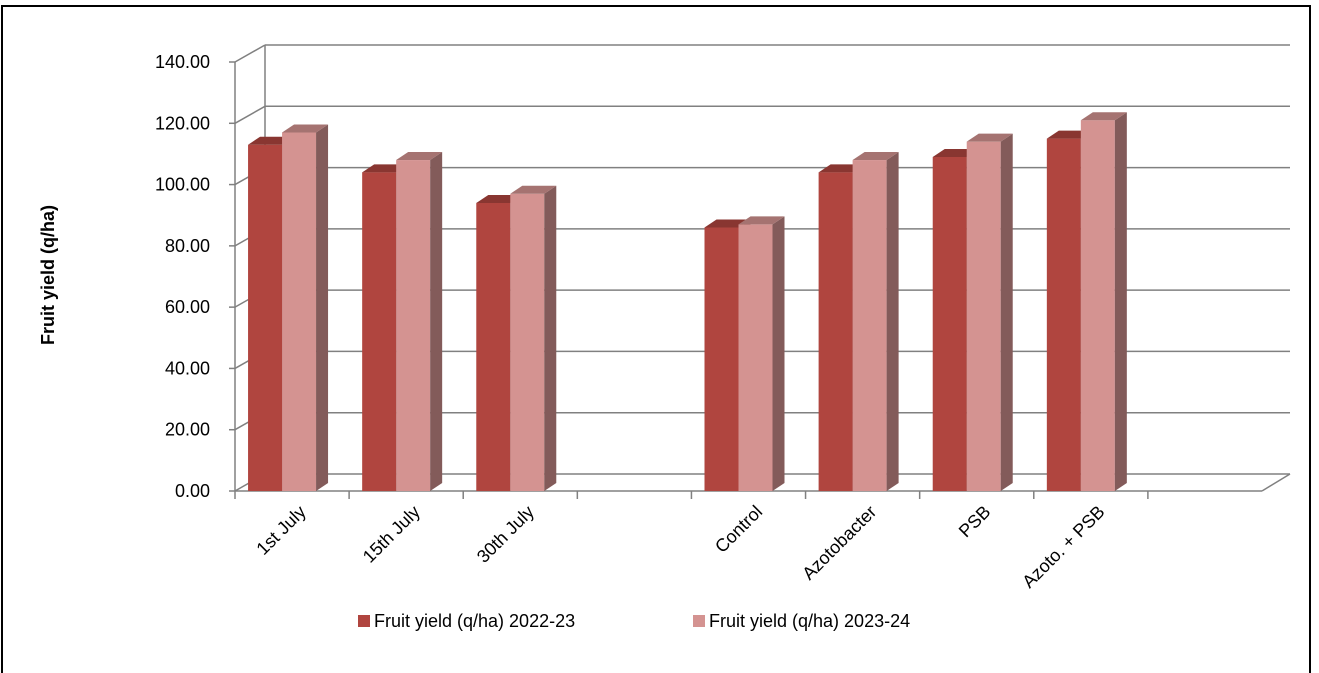 The width and height of the screenshot is (1319, 673). I want to click on y-tick-label: 100.00, so click(182, 185).